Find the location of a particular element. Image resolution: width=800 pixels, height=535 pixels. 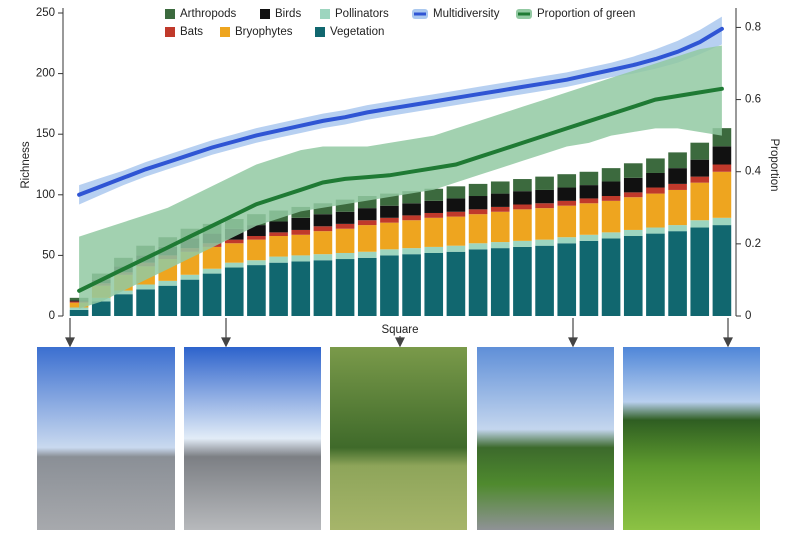

y2-tick-label: 0.8 is located at coordinates (753, 27).